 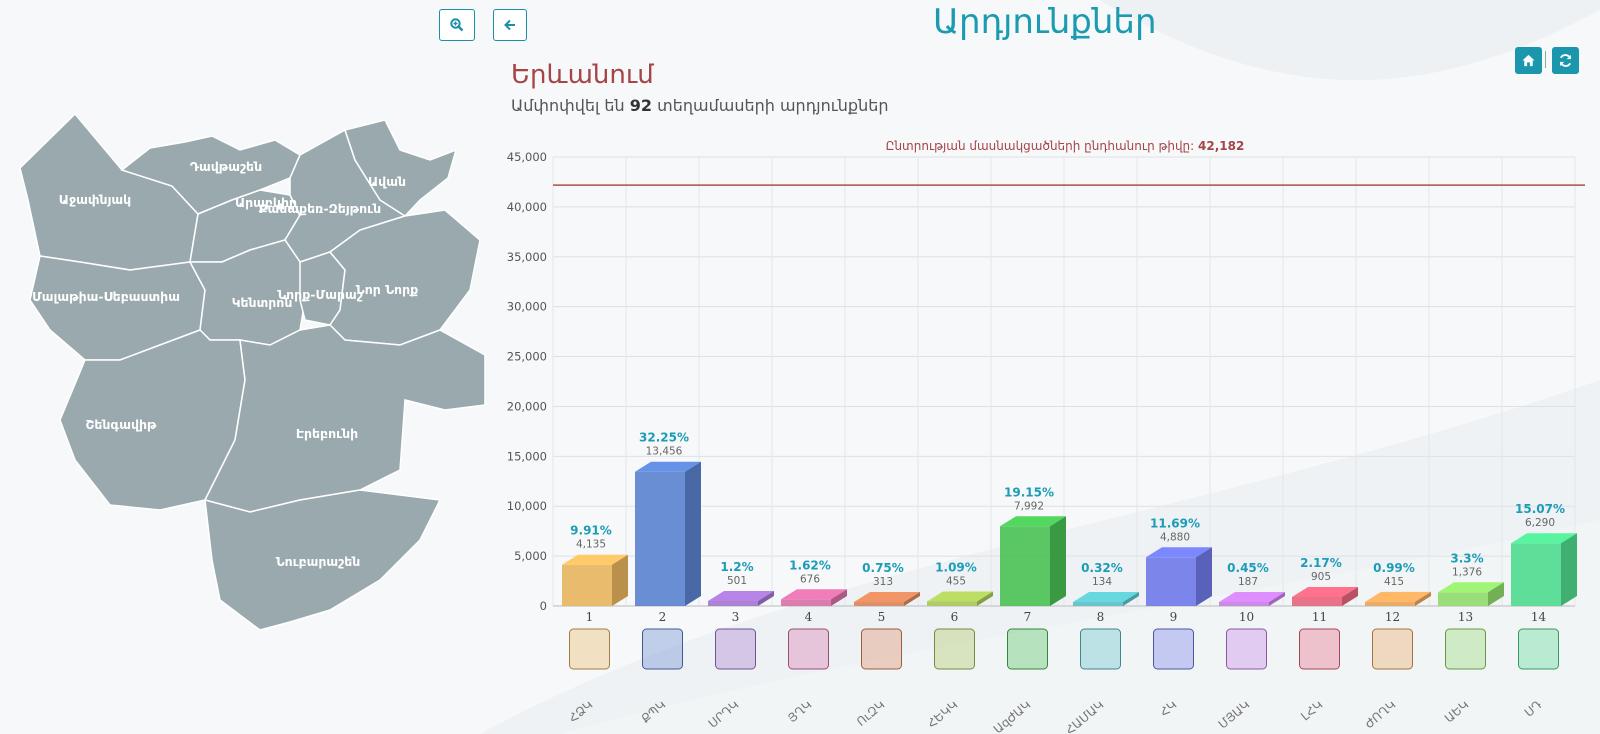 I want to click on category-index-label: 4, so click(x=809, y=617).